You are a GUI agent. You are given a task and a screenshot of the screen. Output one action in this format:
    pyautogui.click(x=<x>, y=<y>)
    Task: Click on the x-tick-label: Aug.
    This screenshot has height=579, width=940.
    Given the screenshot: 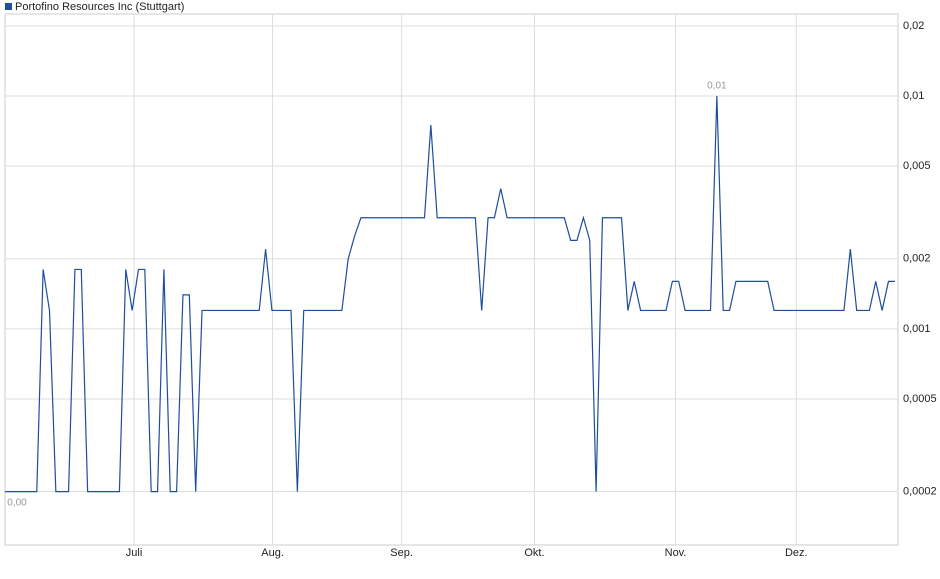 What is the action you would take?
    pyautogui.click(x=272, y=553)
    